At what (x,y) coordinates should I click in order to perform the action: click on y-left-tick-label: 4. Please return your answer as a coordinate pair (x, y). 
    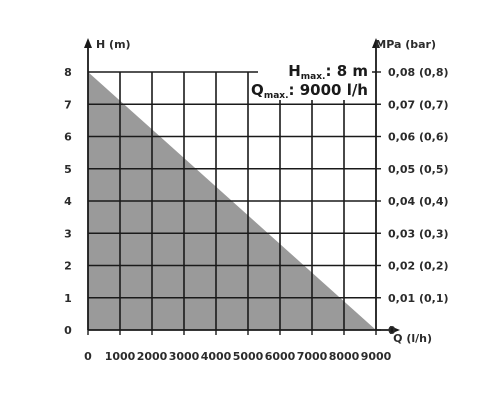
    Looking at the image, I should click on (68, 201).